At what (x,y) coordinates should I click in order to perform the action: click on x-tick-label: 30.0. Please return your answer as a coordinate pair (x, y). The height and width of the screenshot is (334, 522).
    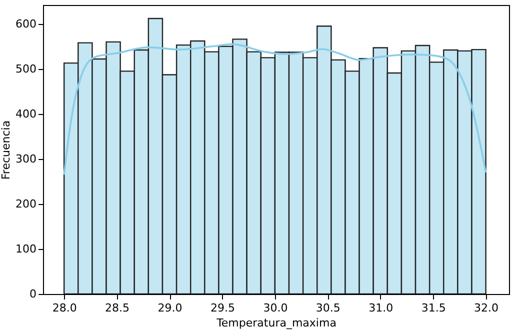
    Looking at the image, I should click on (275, 308).